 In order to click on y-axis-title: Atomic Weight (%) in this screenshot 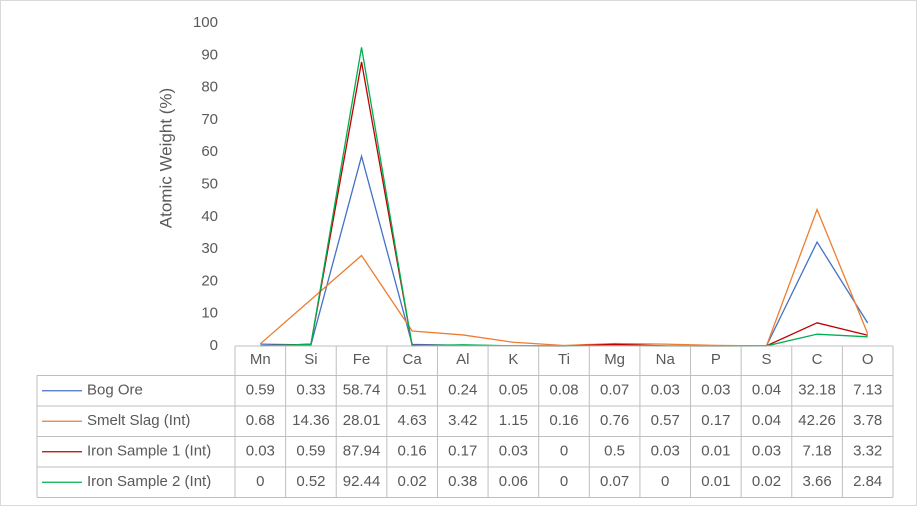, I will do `click(165, 158)`.